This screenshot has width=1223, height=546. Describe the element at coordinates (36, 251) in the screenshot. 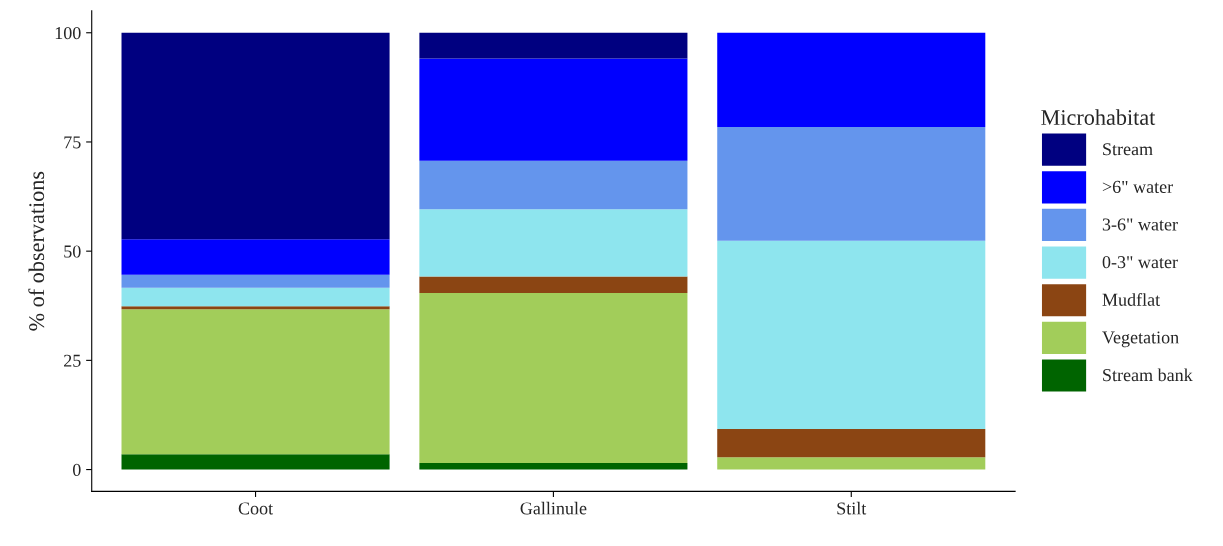

I see `y-axis-title: % of observations` at that location.